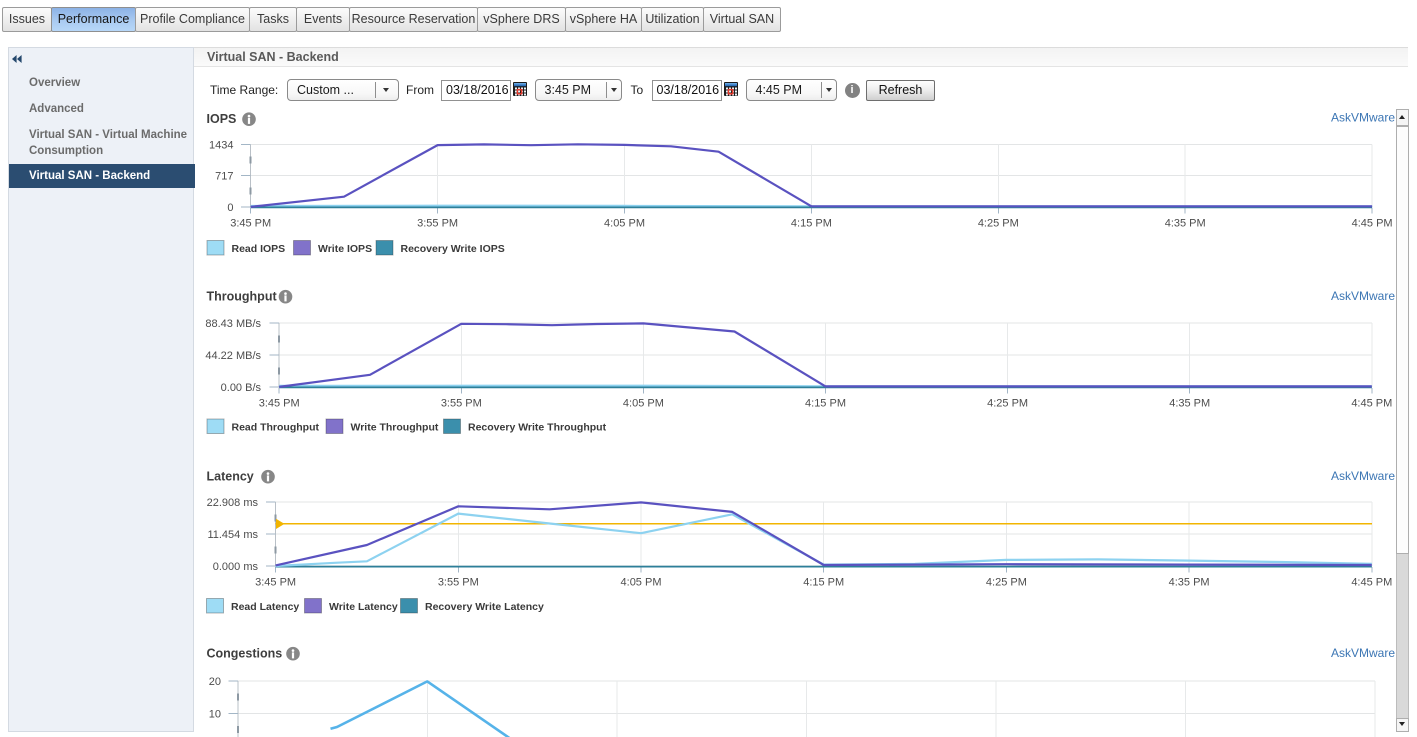  Describe the element at coordinates (484, 607) in the screenshot. I see `svg-text: Recovery Write Latency` at that location.